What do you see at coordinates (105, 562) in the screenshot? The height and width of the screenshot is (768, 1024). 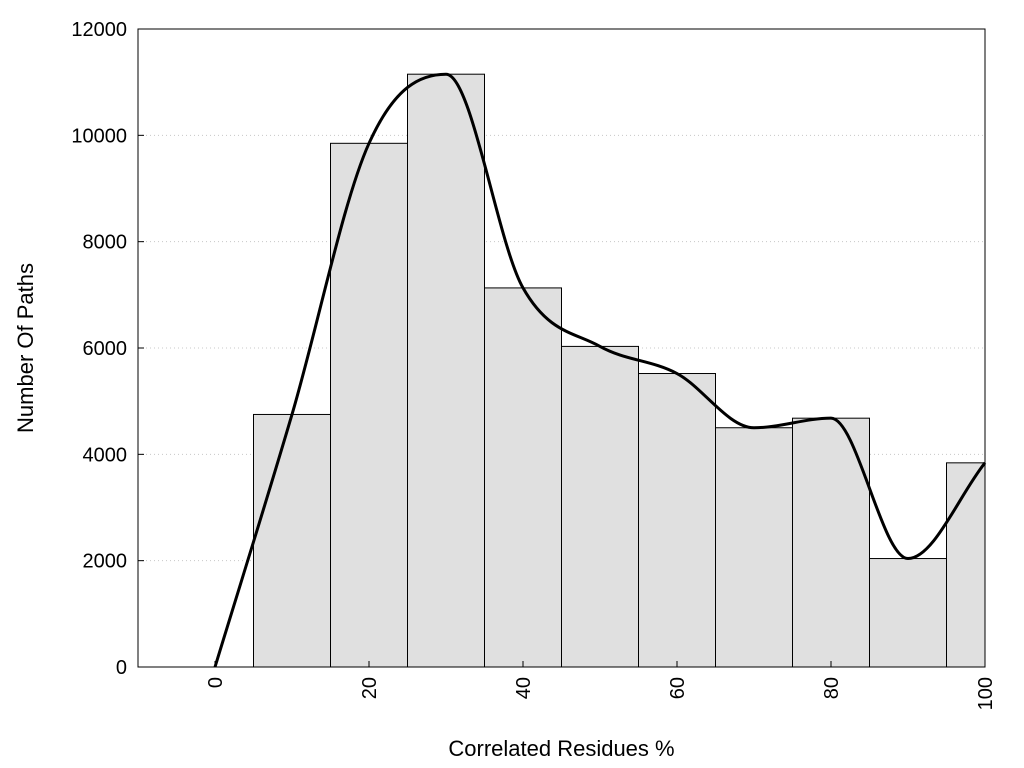 I see `y-tick-label-1: 2000` at bounding box center [105, 562].